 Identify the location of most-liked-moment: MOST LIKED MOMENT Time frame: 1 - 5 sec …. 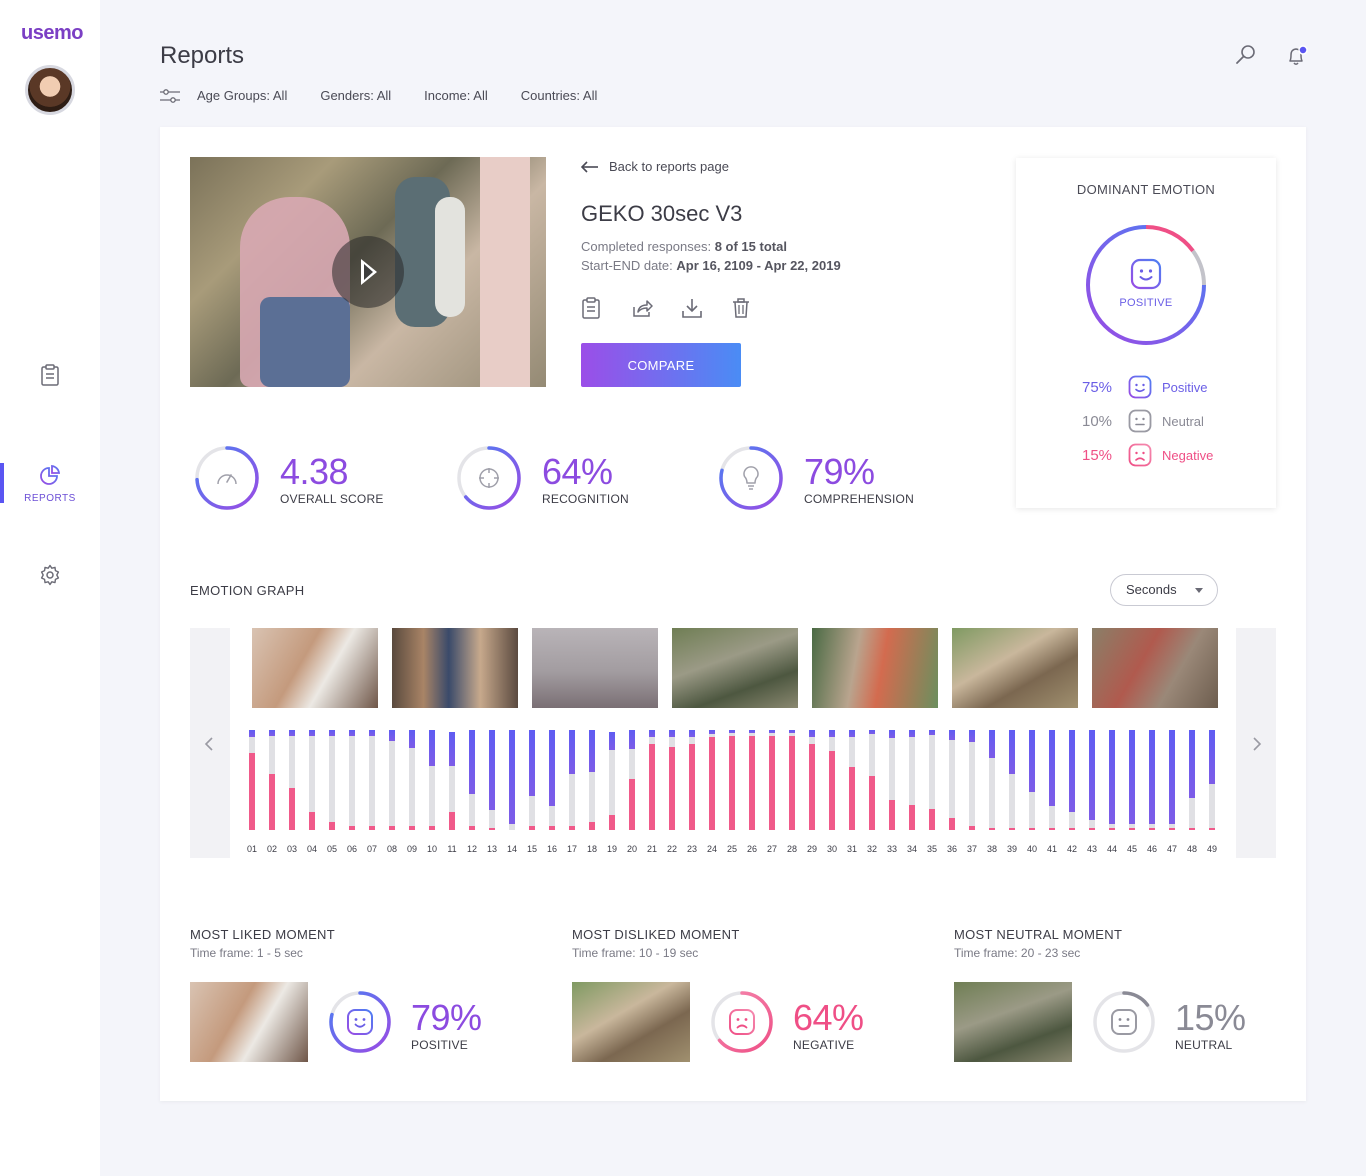
(370, 1007).